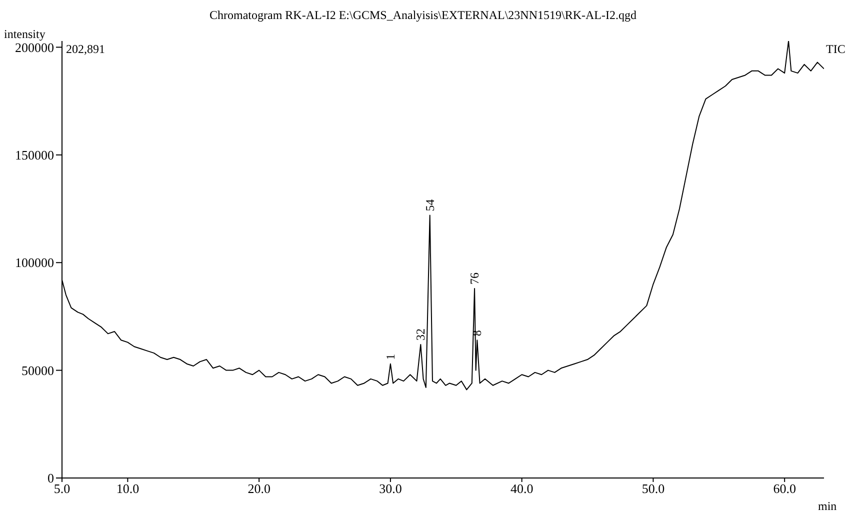 The image size is (846, 516). What do you see at coordinates (259, 488) in the screenshot?
I see `x-tick-label: 20.0` at bounding box center [259, 488].